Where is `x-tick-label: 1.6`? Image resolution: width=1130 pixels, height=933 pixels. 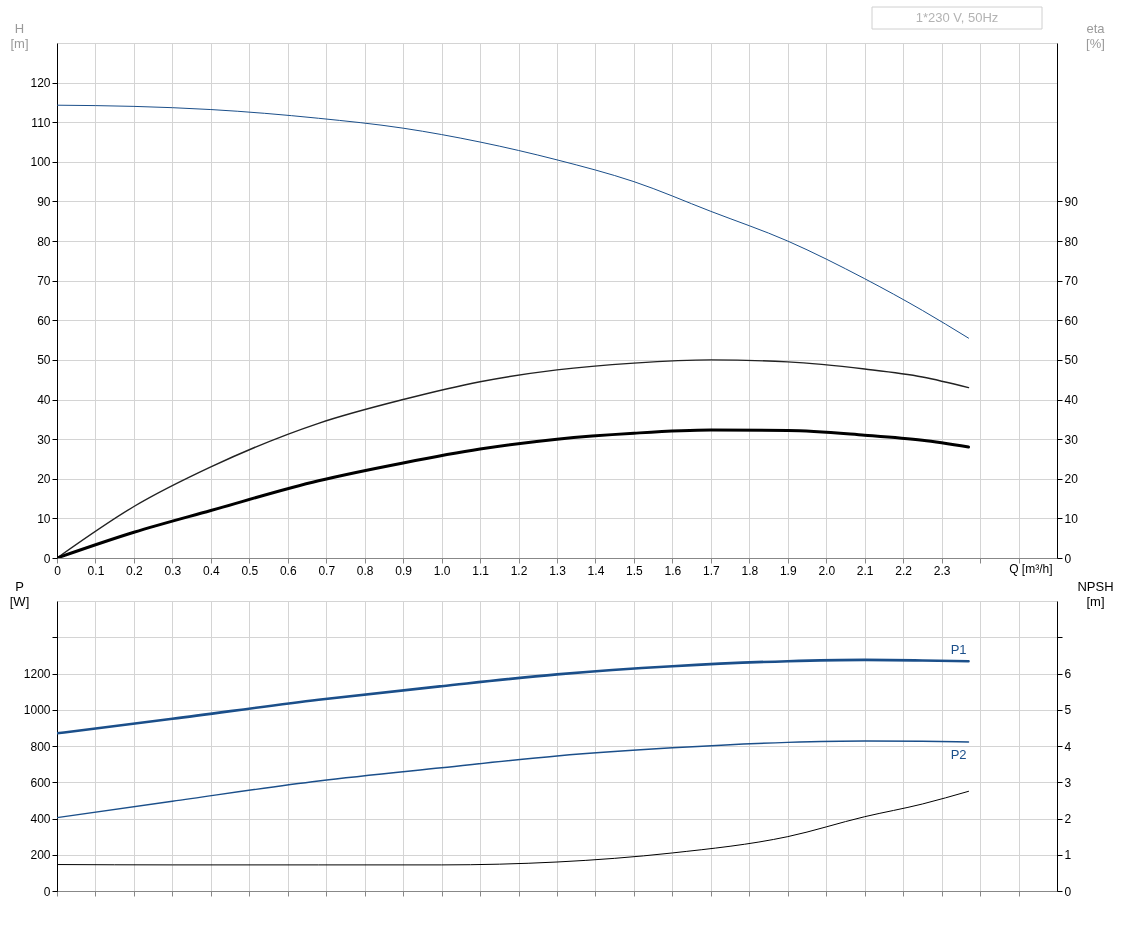
x-tick-label: 1.6 is located at coordinates (673, 570).